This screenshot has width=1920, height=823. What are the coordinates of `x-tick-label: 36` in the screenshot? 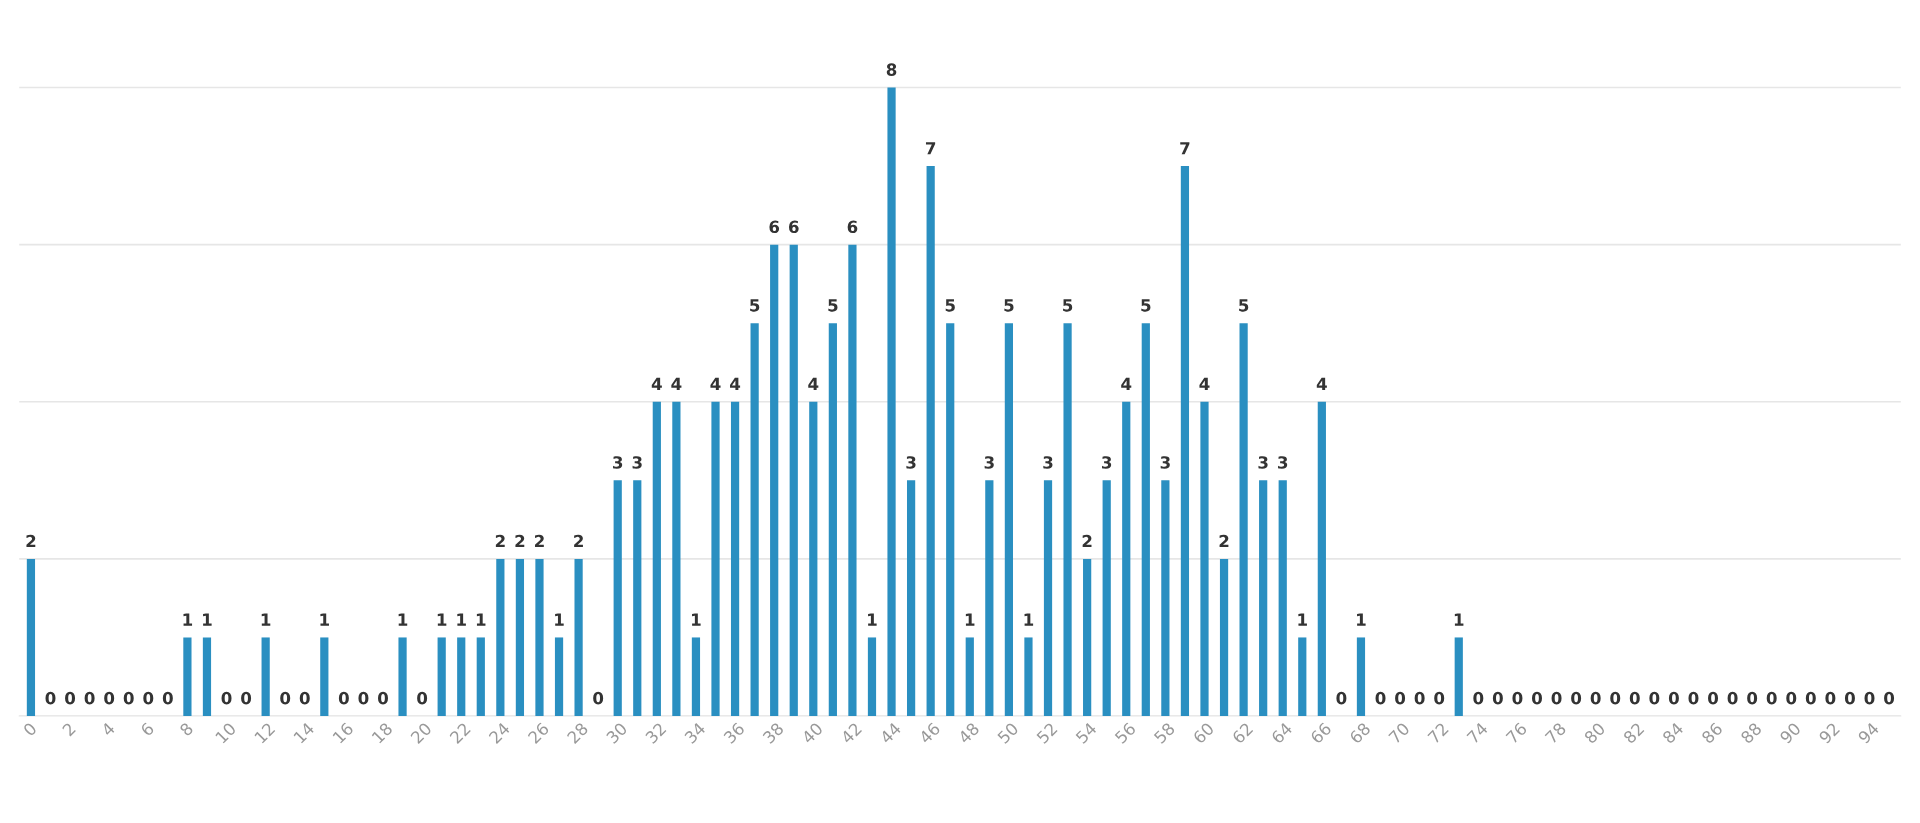 It's located at (734, 733).